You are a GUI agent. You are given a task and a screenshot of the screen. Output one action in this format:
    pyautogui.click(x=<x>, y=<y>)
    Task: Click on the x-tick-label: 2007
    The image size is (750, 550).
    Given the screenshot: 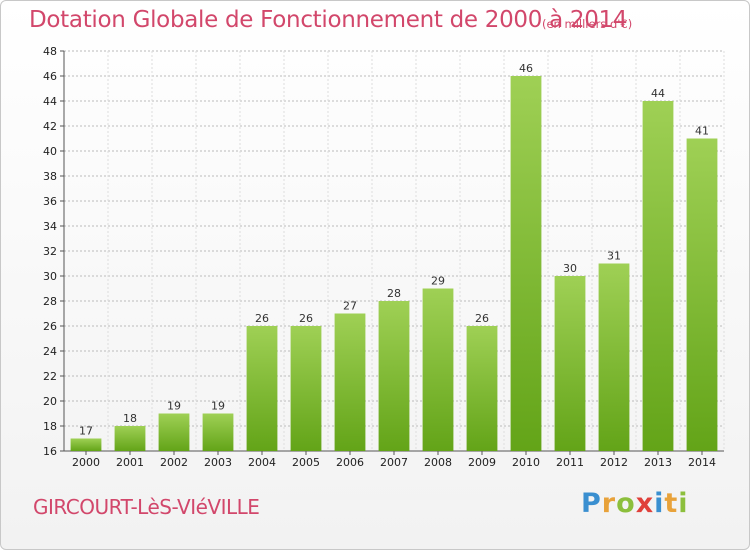 What is the action you would take?
    pyautogui.click(x=394, y=462)
    